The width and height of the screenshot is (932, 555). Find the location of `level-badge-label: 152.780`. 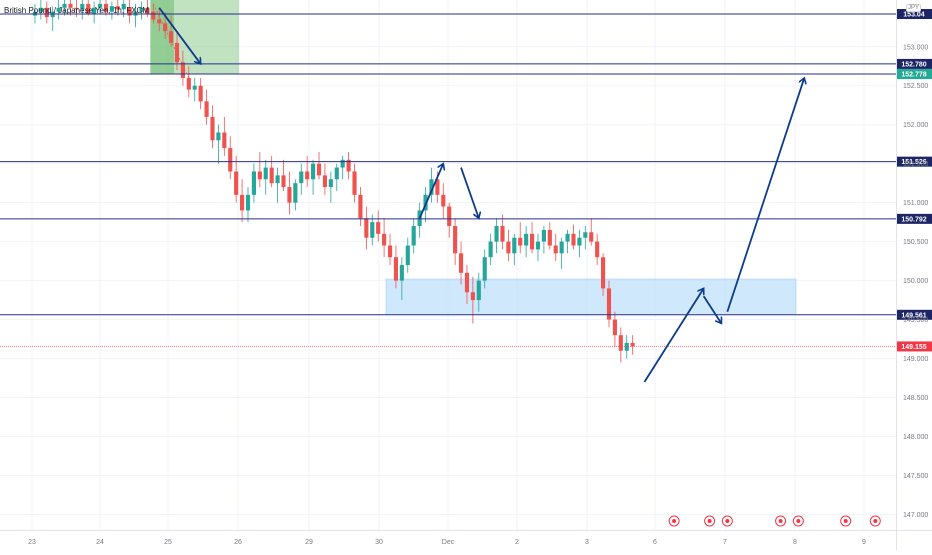

level-badge-label: 152.780 is located at coordinates (913, 64).